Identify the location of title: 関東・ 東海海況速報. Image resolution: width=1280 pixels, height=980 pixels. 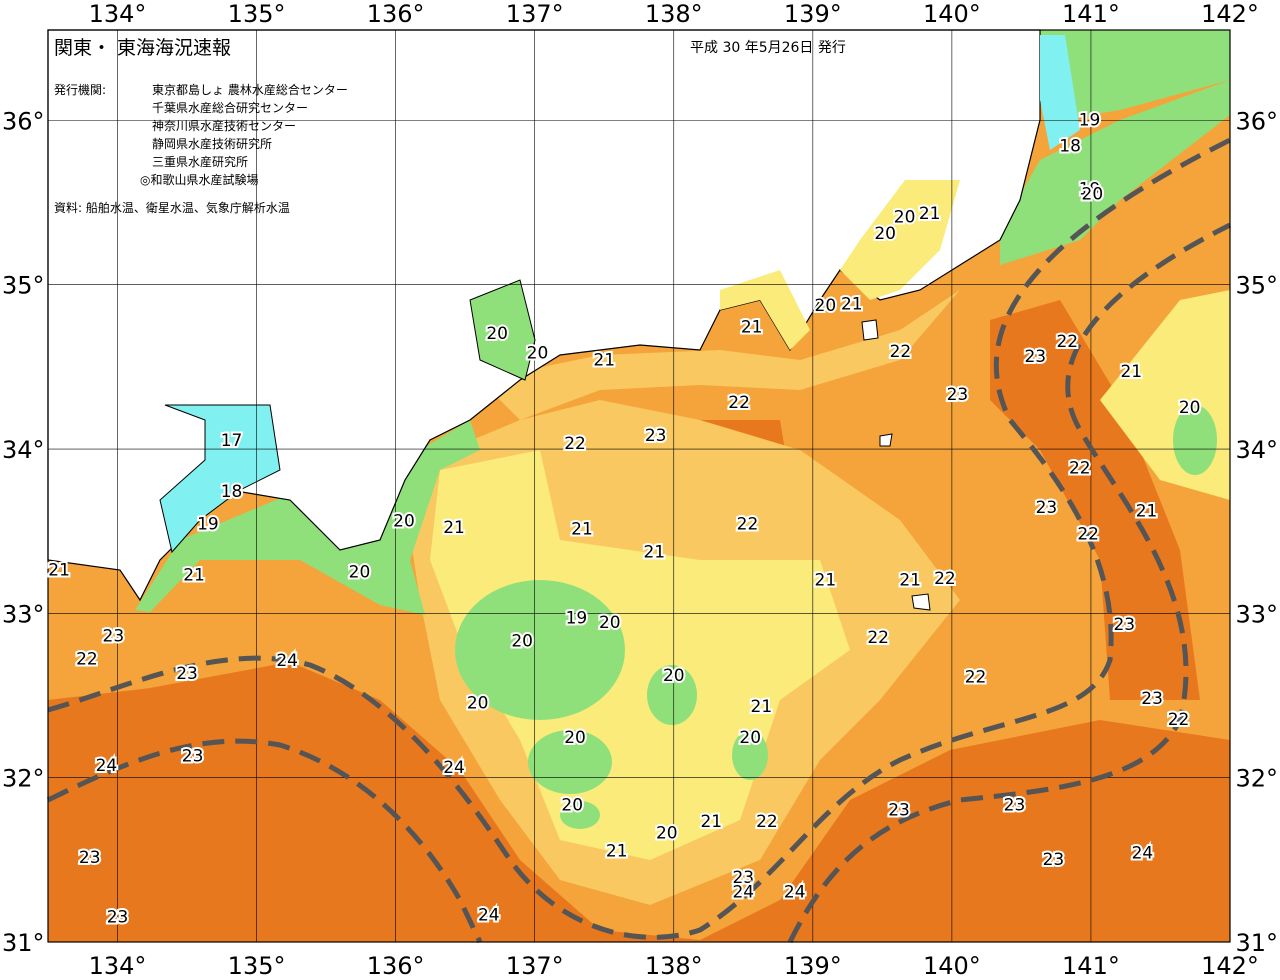
(142, 48).